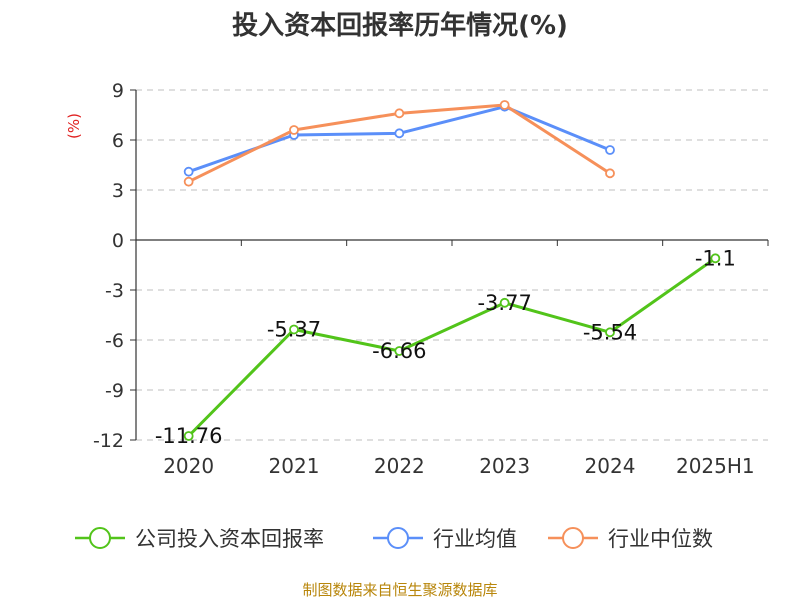 This screenshot has height=600, width=800. I want to click on y-tick-label: -12, so click(108, 441).